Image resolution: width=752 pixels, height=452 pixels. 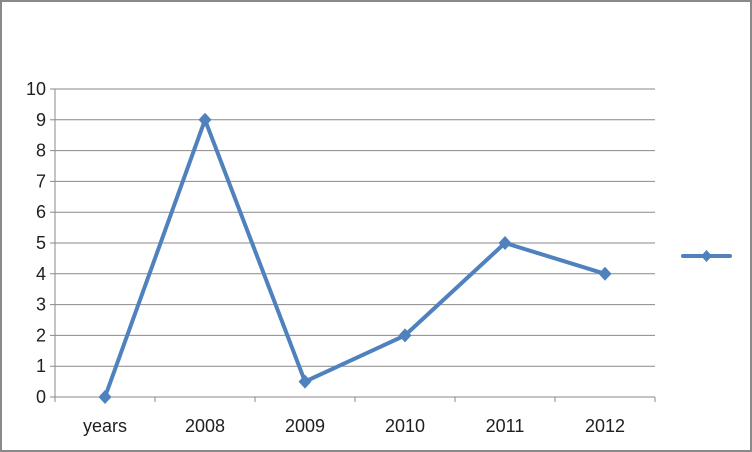 What do you see at coordinates (605, 426) in the screenshot?
I see `x-tick-label: 2012` at bounding box center [605, 426].